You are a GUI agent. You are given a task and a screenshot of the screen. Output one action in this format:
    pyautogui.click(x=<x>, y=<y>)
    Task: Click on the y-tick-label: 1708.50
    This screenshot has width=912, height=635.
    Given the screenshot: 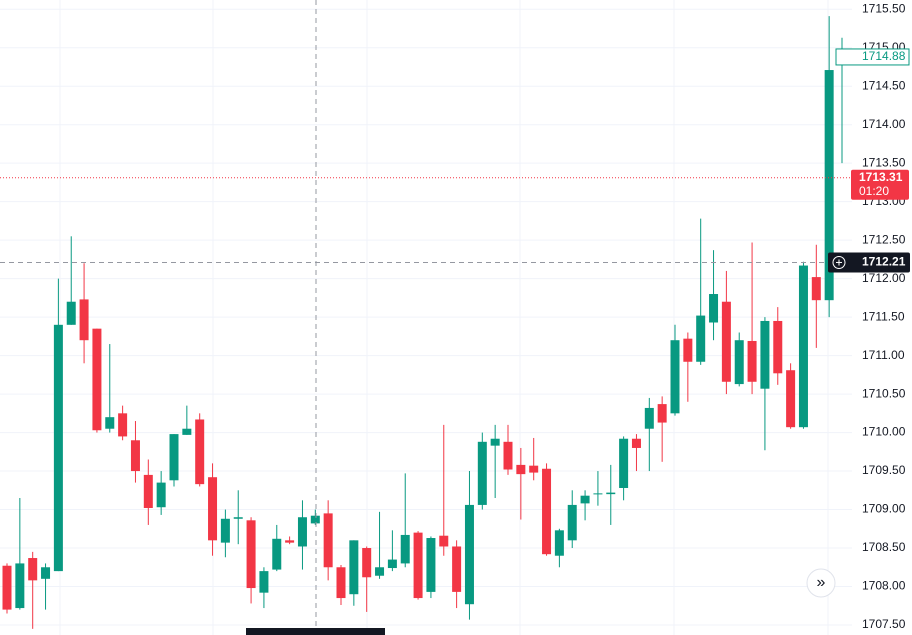 What is the action you would take?
    pyautogui.click(x=884, y=547)
    